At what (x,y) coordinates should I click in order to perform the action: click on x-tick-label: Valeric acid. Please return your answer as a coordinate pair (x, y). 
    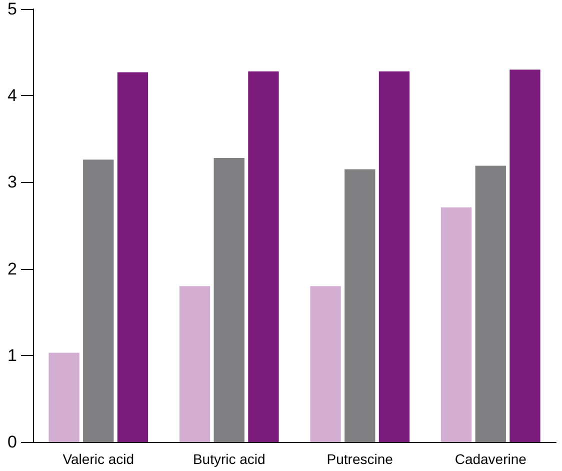
    Looking at the image, I should click on (98, 459).